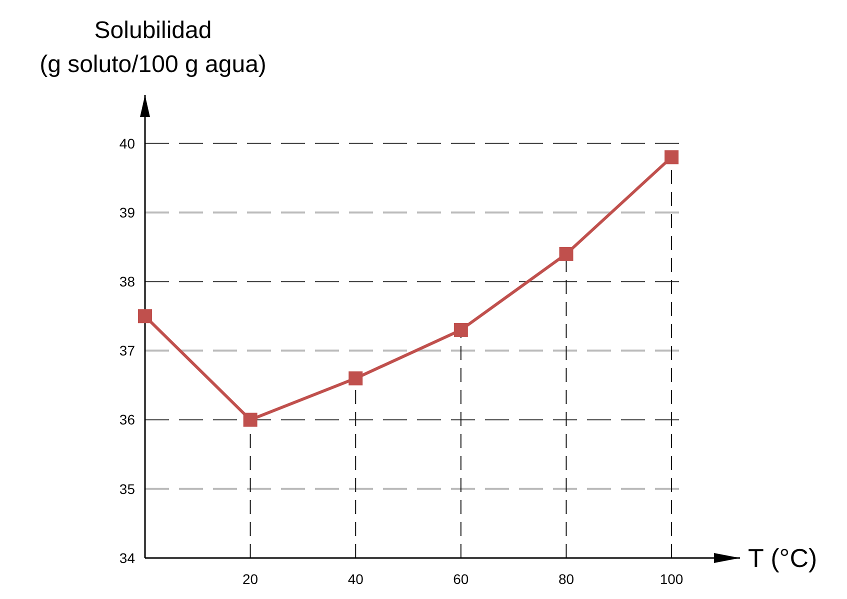  What do you see at coordinates (127, 143) in the screenshot?
I see `y-tick-label: 40` at bounding box center [127, 143].